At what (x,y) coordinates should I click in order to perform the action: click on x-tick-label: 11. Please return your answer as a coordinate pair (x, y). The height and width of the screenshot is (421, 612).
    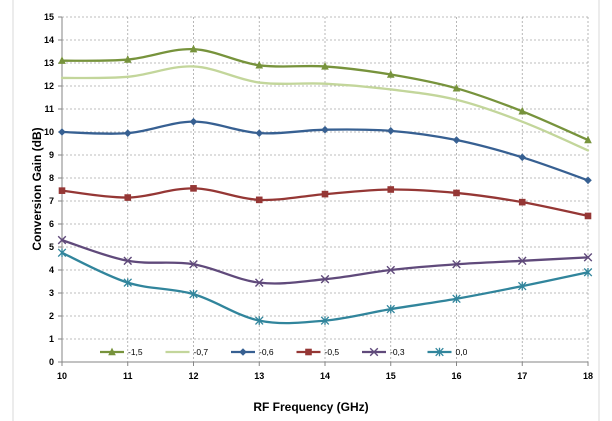
    Looking at the image, I should click on (128, 376).